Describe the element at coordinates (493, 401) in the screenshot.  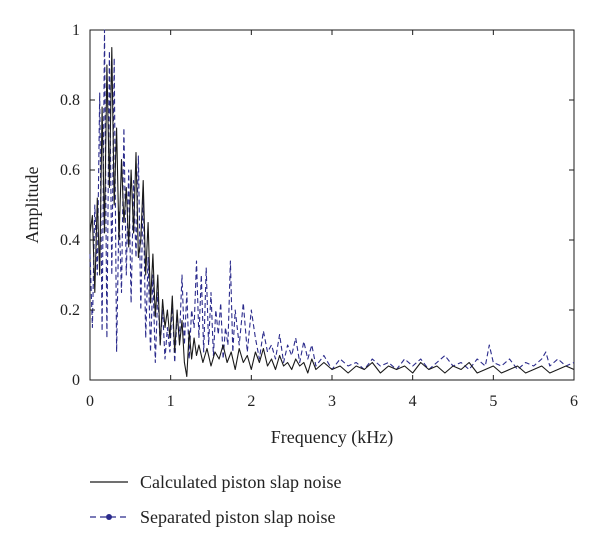
I see `x-tick-label: 5` at that location.